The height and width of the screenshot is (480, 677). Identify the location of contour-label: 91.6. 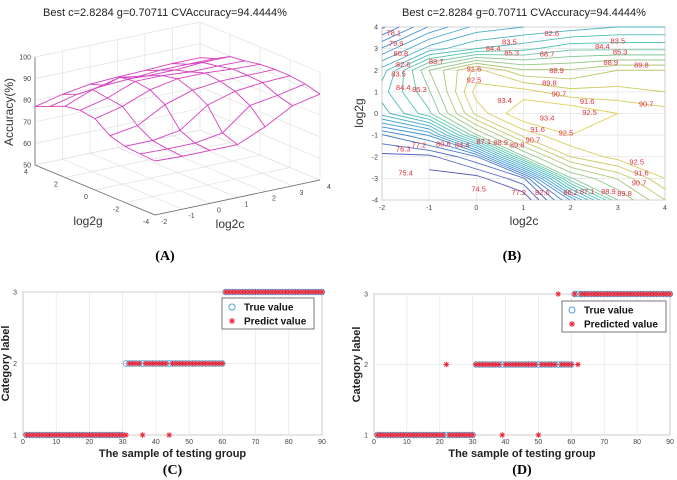
(474, 69).